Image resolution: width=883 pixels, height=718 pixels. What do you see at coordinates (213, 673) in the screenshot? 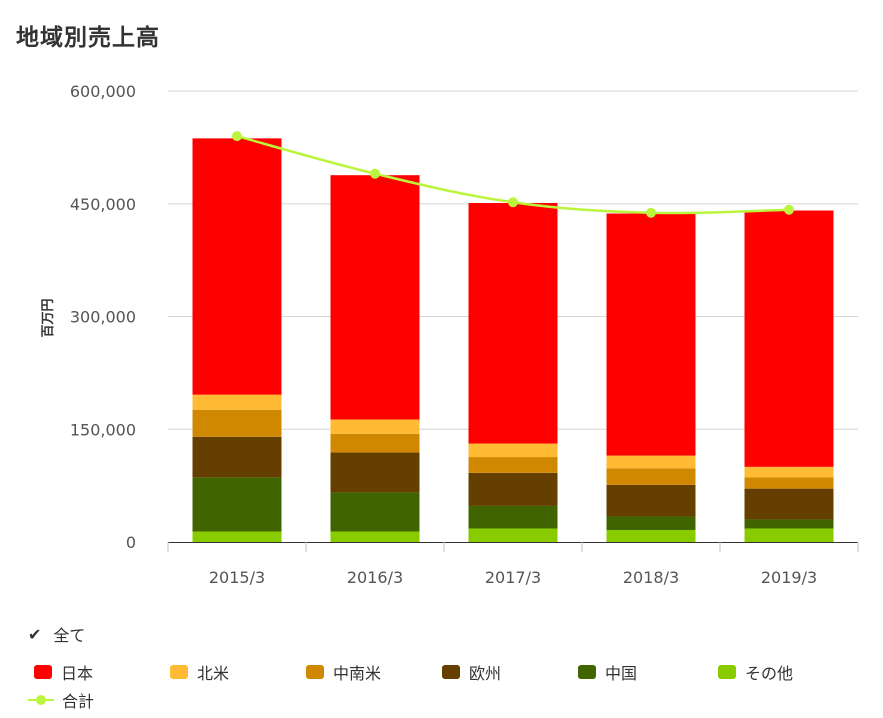
I see `legend-label: 北米` at bounding box center [213, 673].